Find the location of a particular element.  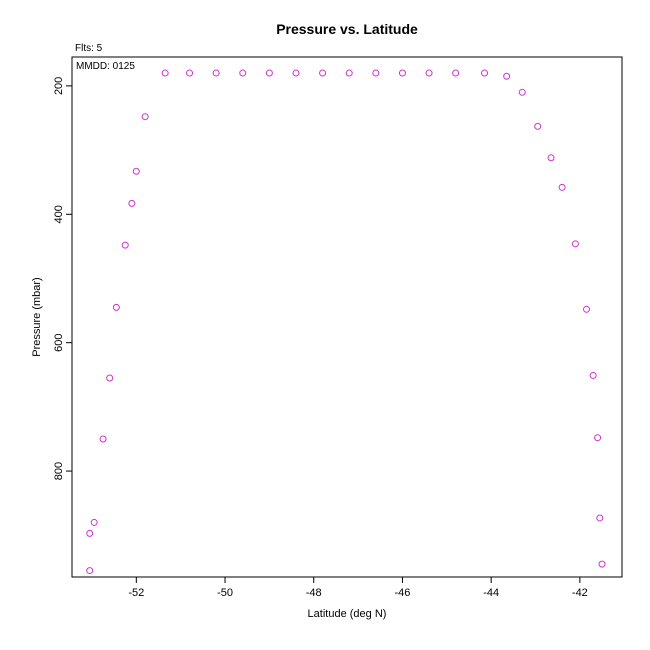

x-tick-label: -42 is located at coordinates (580, 593).